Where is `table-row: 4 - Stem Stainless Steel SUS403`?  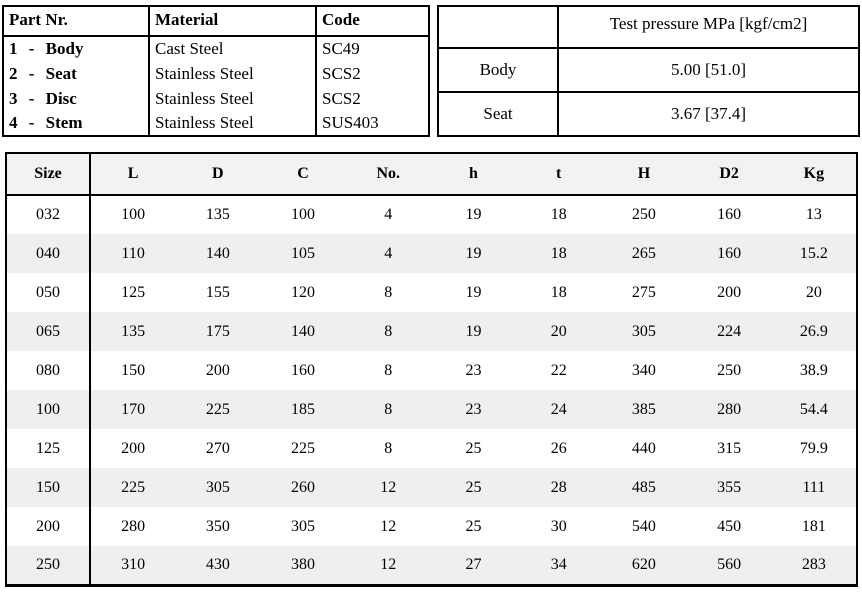
table-row: 4 - Stem Stainless Steel SUS403 is located at coordinates (216, 123).